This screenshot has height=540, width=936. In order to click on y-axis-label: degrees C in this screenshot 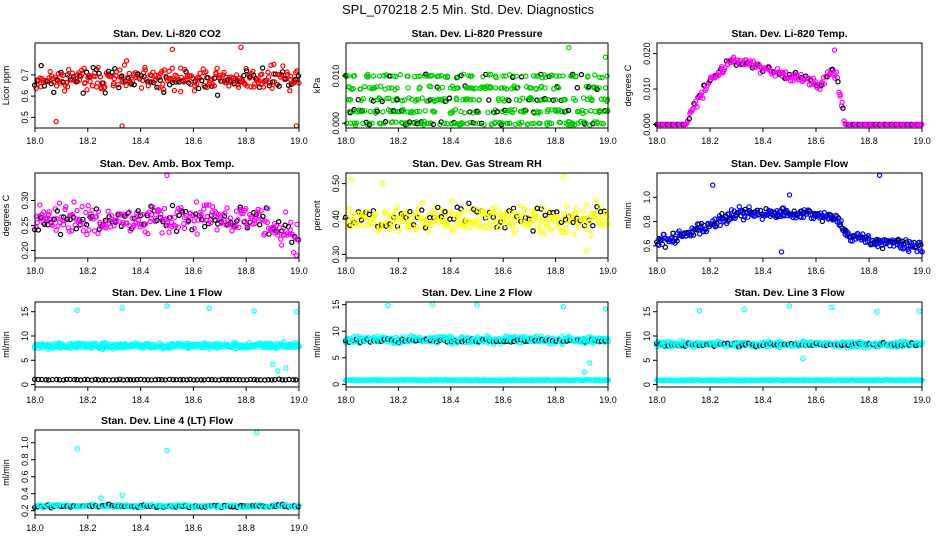, I will do `click(6, 215)`.